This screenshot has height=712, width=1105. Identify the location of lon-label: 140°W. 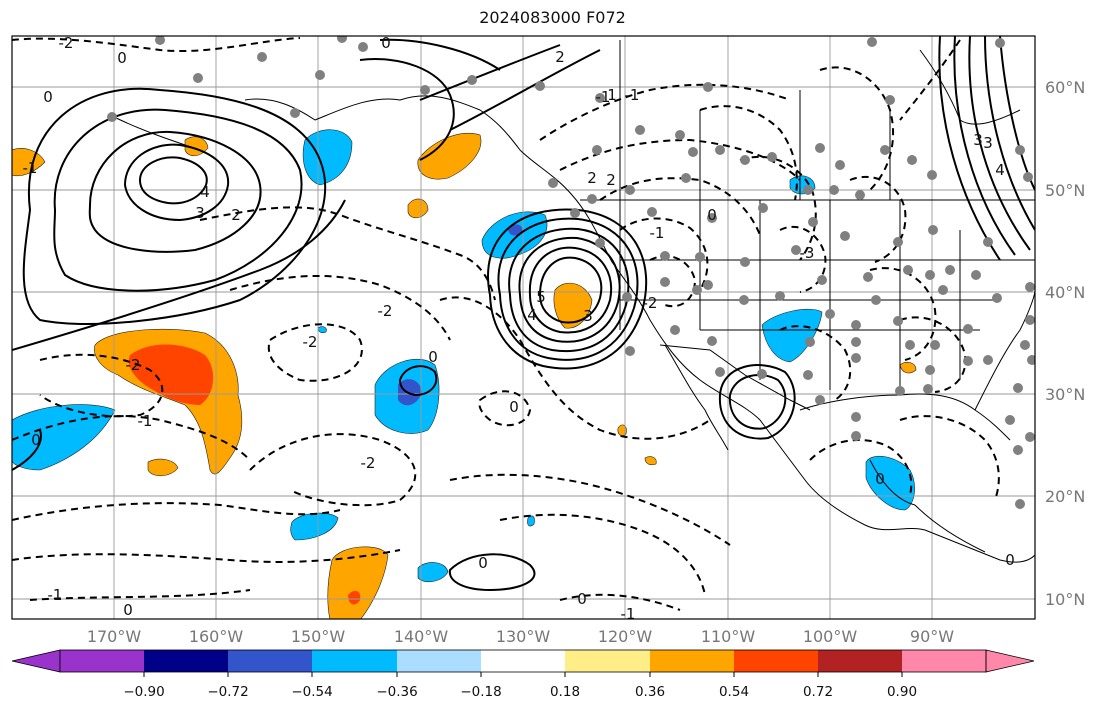
(421, 636).